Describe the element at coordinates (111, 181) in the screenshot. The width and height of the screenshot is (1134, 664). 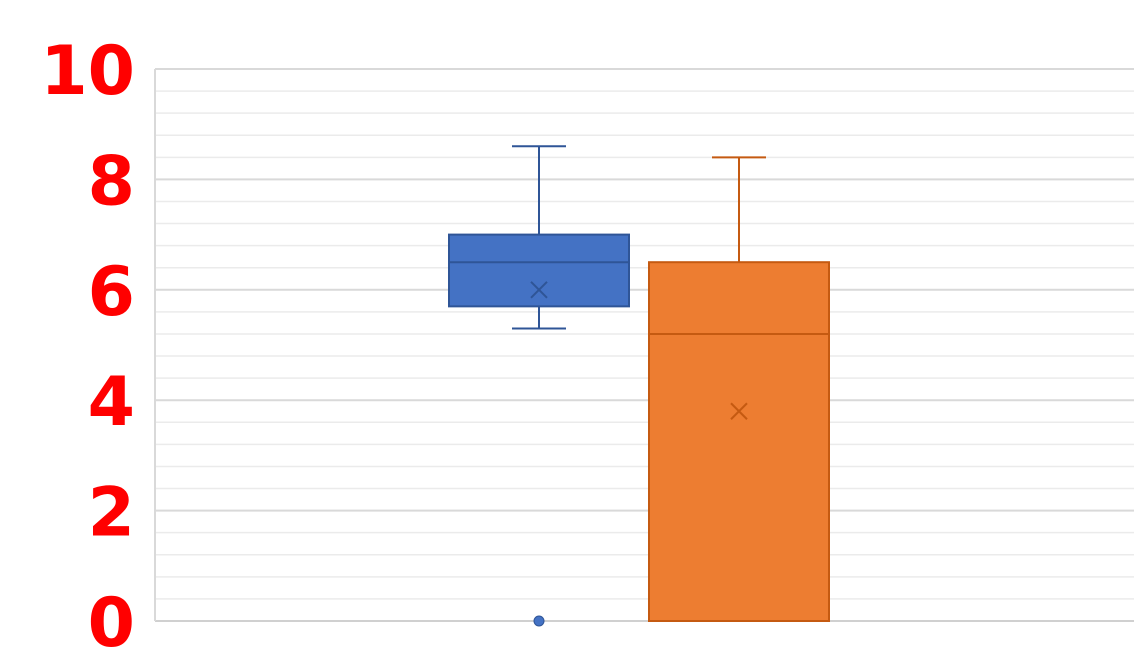
I see `y-tick-label: 8` at that location.